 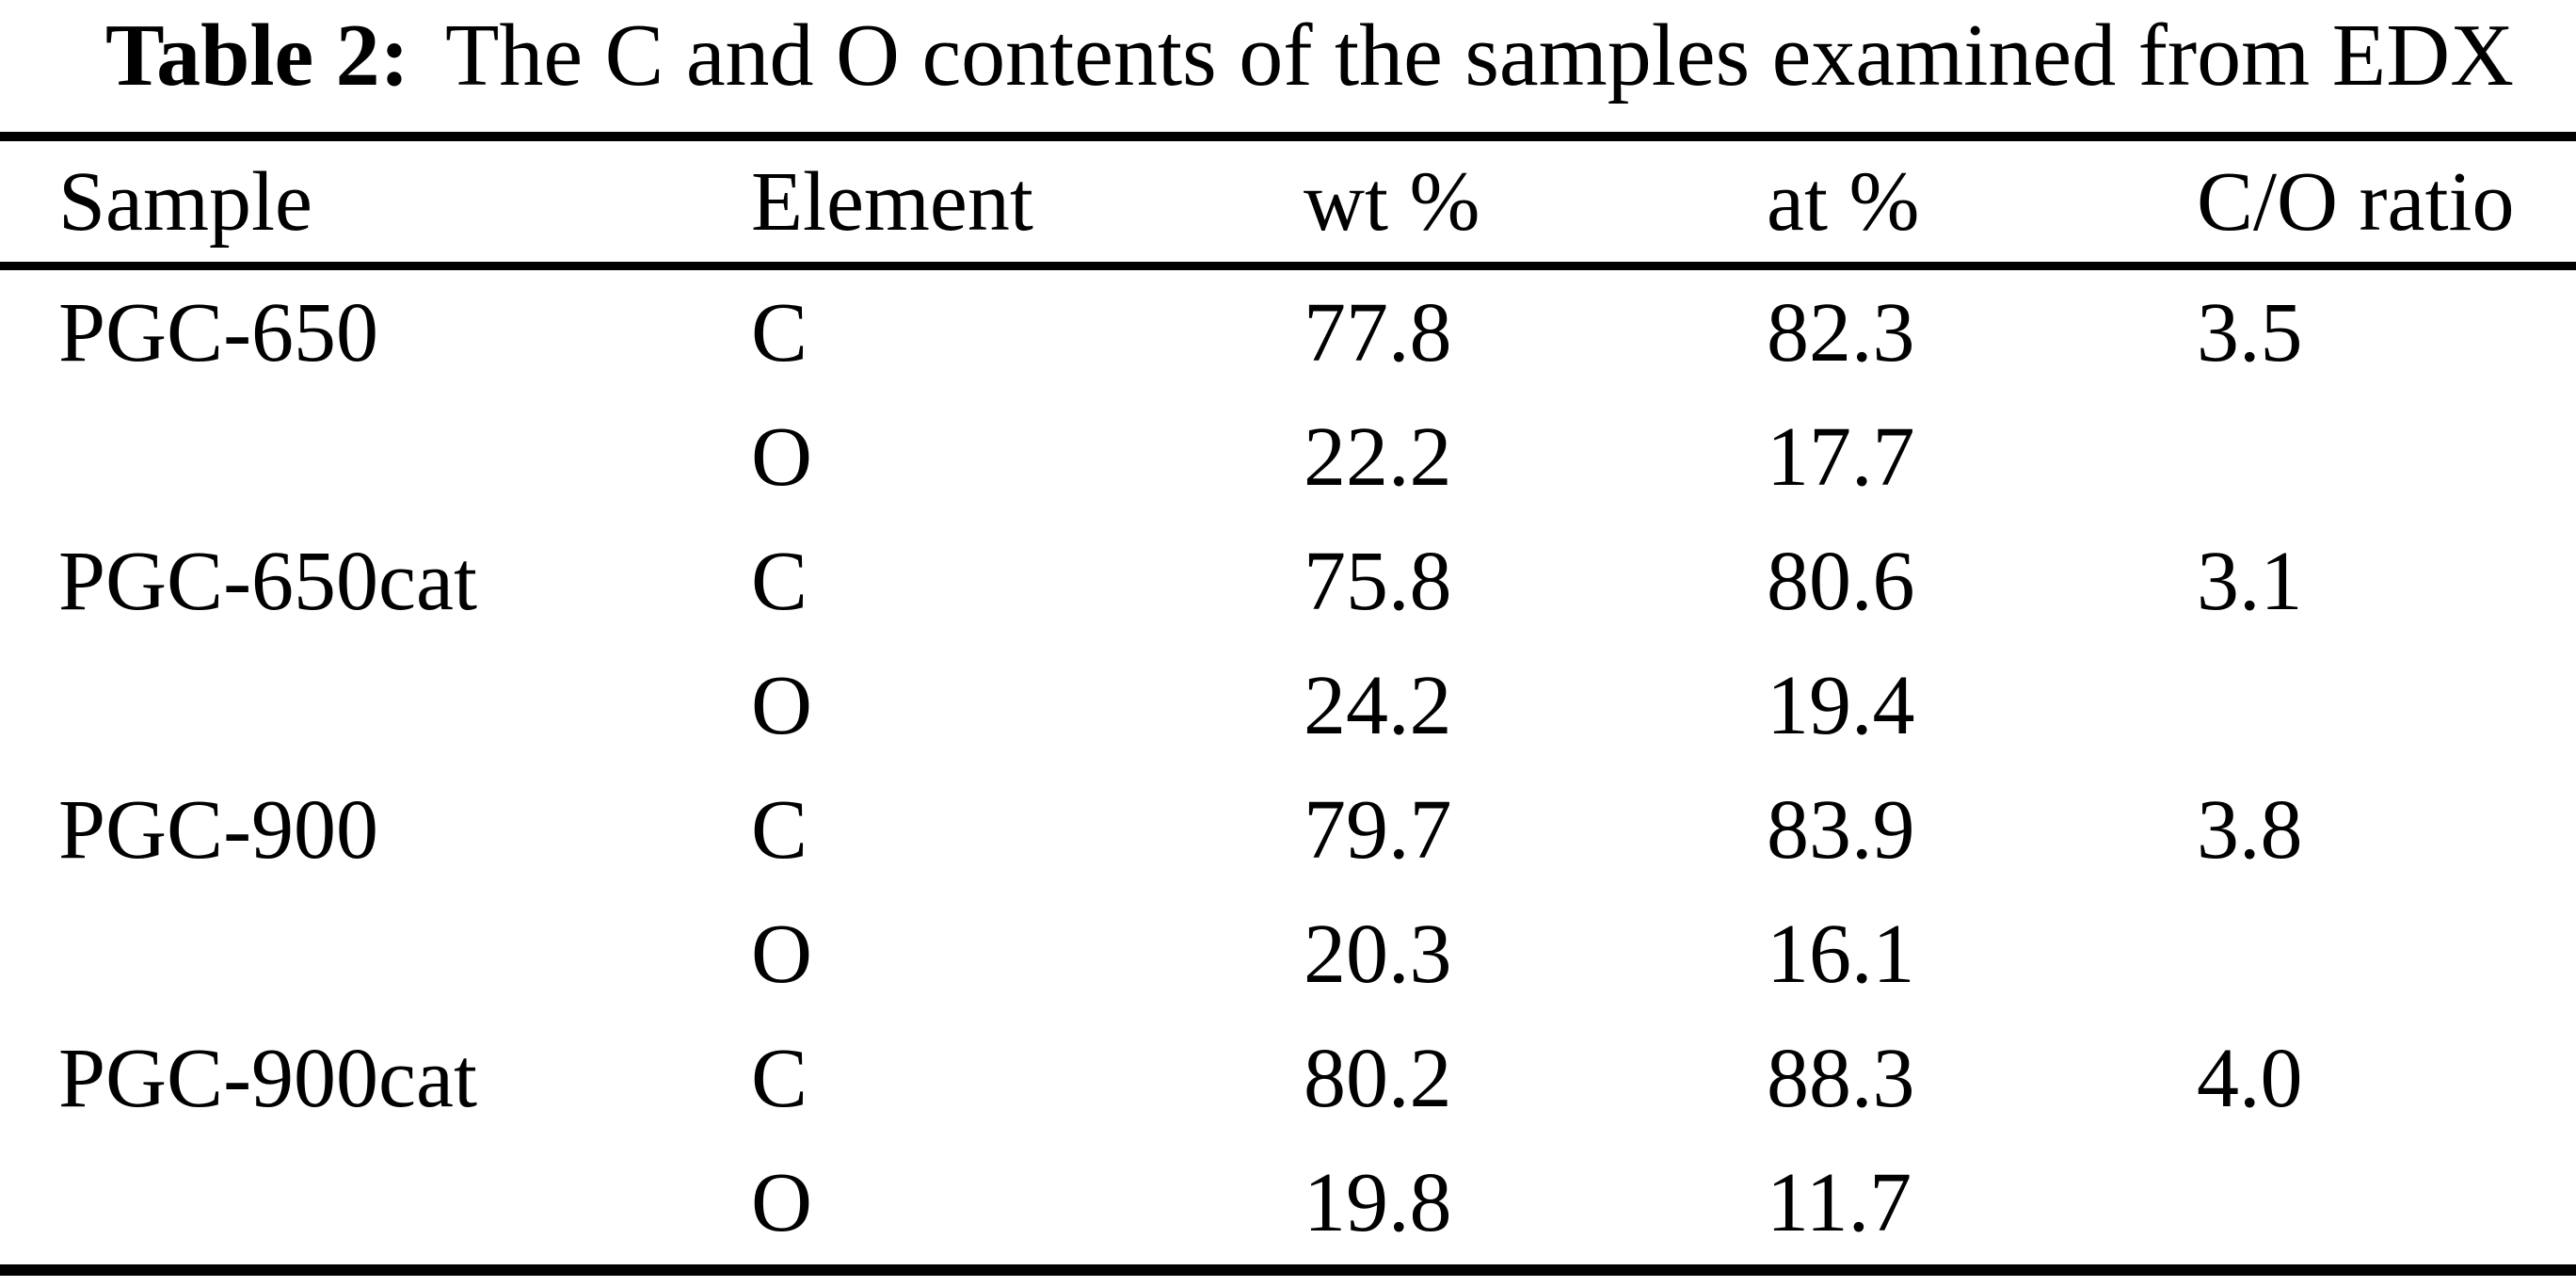 I want to click on cell-at-percent: 19.4, so click(x=1841, y=705).